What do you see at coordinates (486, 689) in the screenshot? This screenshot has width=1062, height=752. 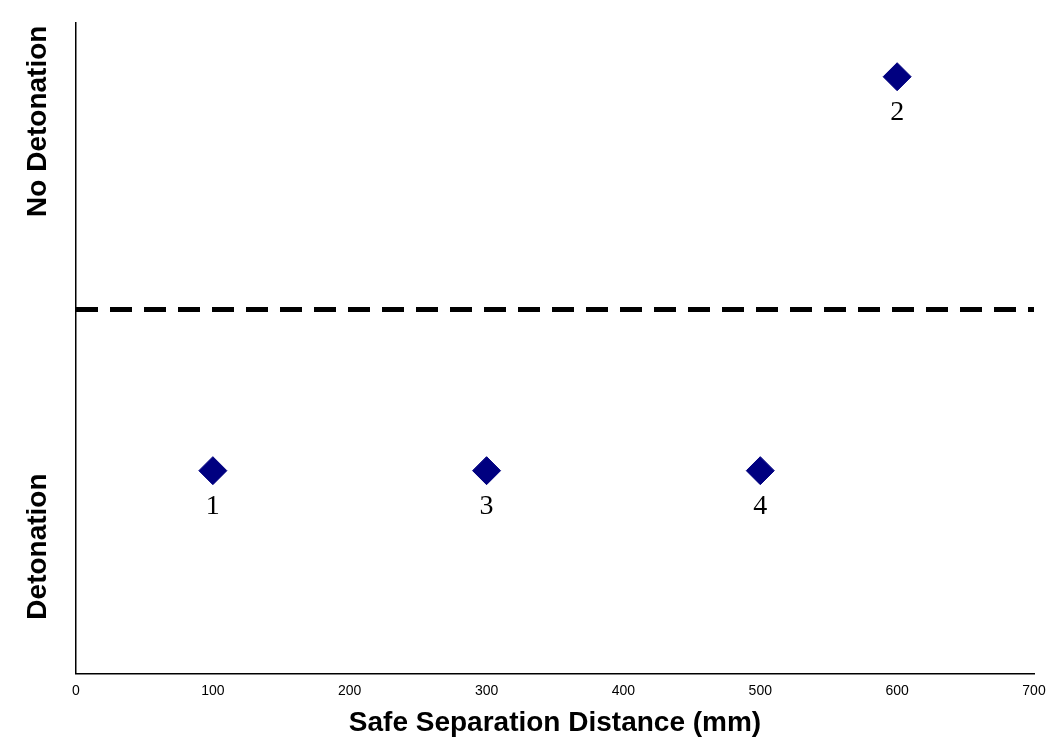 I see `x-tick-label: 300` at bounding box center [486, 689].